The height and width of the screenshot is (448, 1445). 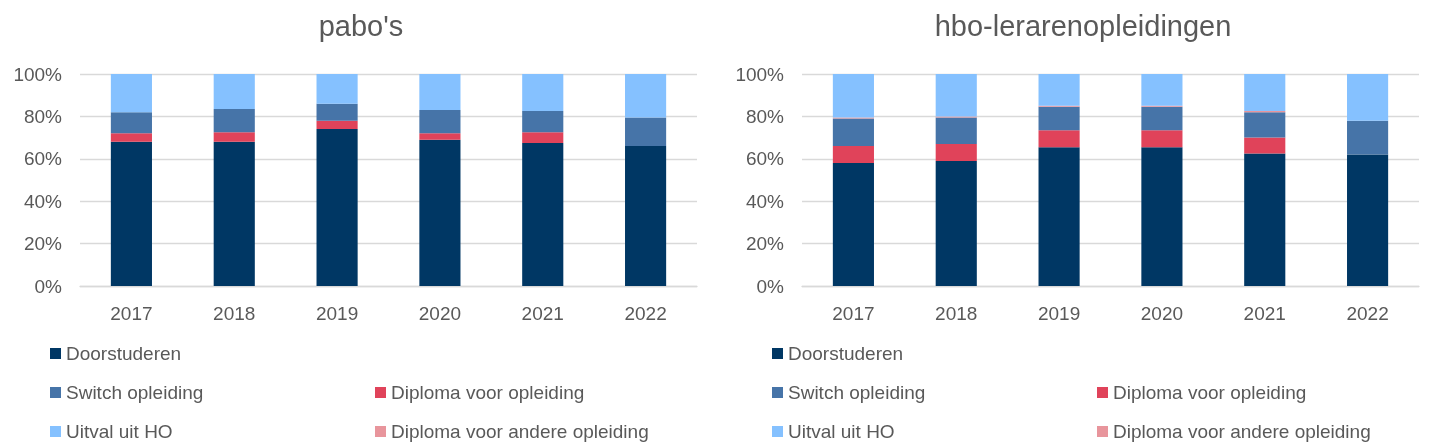 I want to click on chart-title: pabo's, so click(x=361, y=25).